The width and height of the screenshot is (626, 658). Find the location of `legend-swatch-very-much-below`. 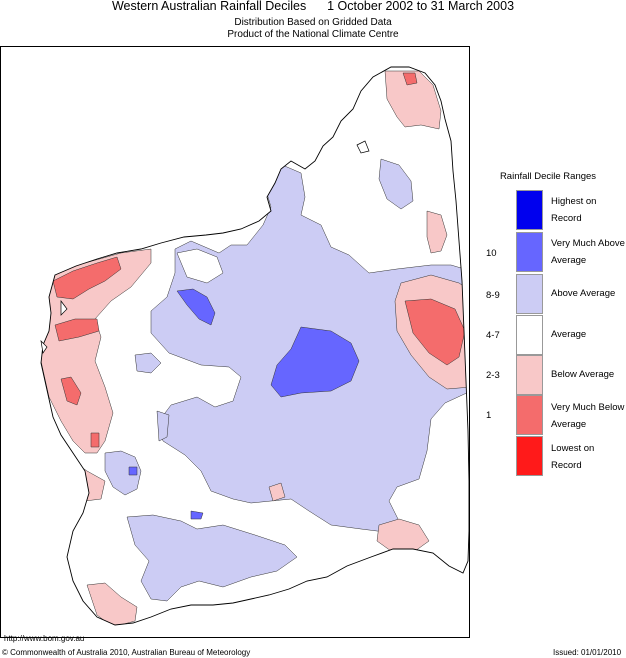

legend-swatch-very-much-below is located at coordinates (529, 415).